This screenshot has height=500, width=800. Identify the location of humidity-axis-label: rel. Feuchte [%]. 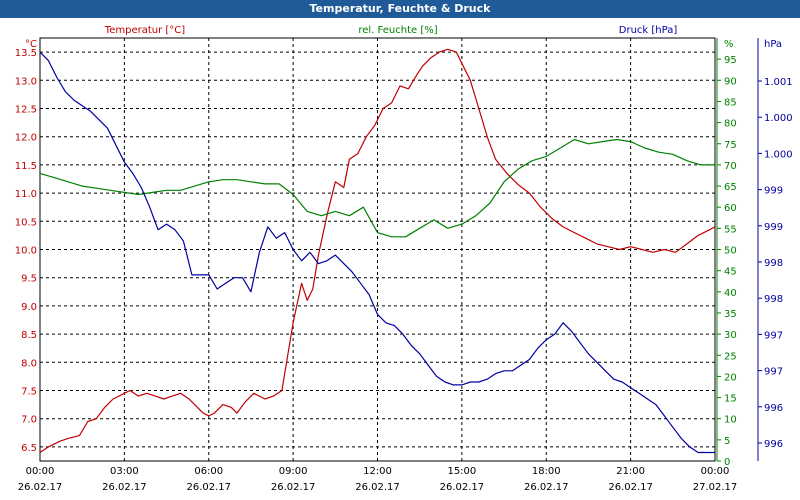
(397, 30).